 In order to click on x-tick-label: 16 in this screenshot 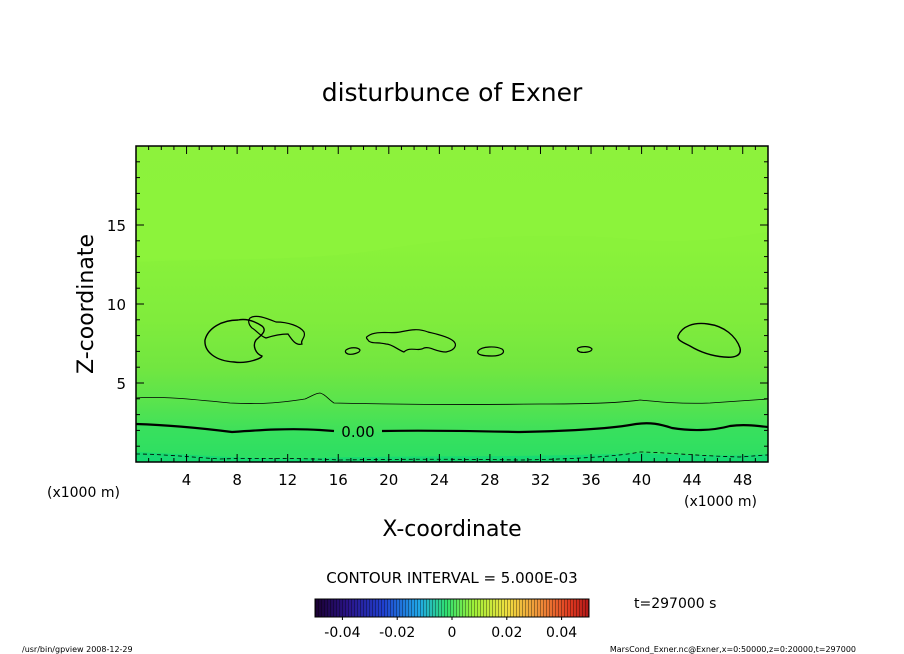, I will do `click(338, 480)`.